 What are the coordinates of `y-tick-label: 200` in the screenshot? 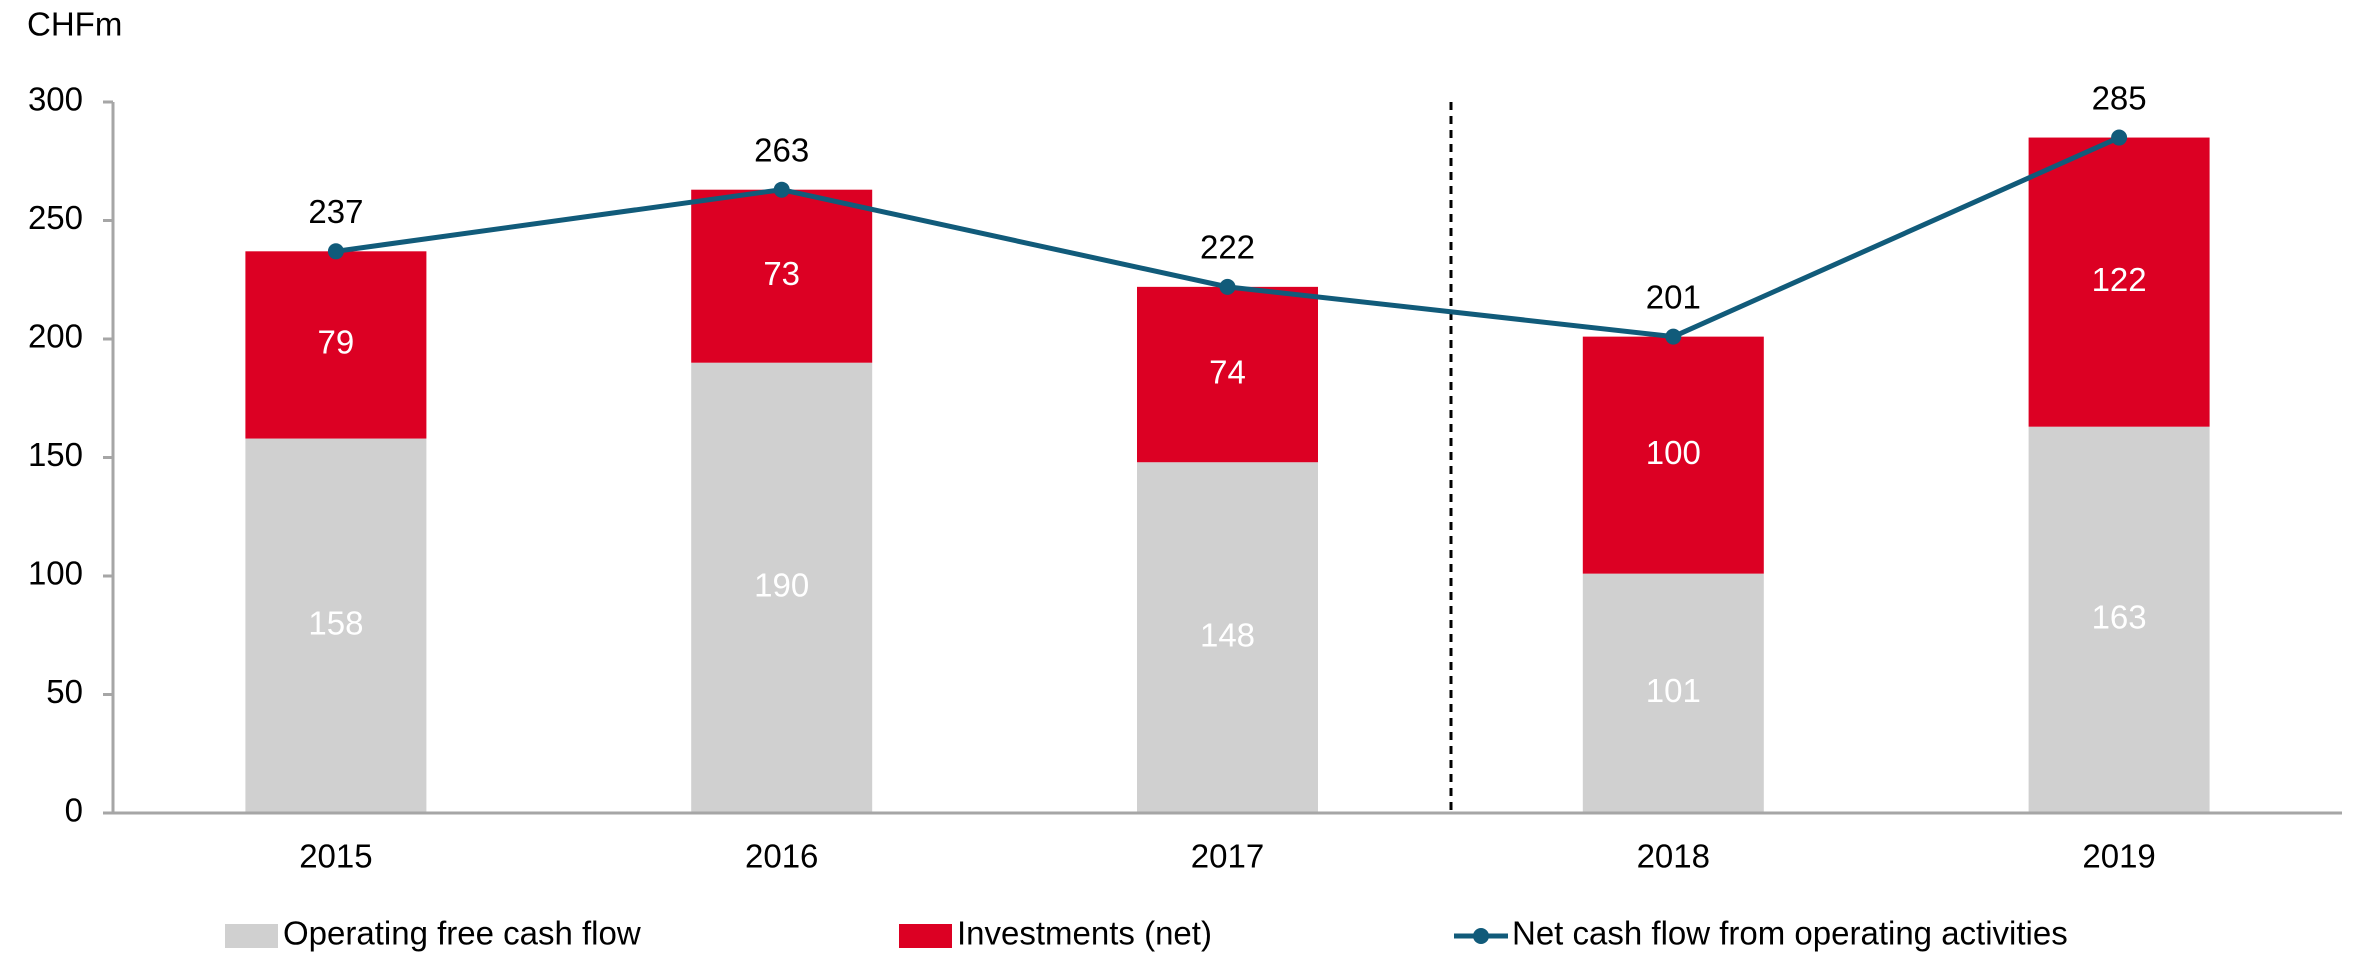 It's located at (55, 336).